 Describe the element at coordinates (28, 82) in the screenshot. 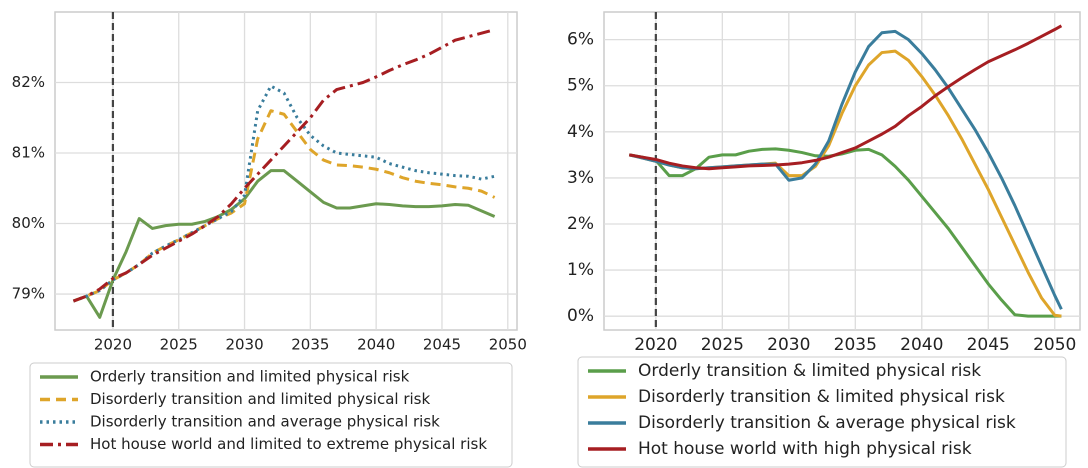

I see `y-tick-label: 82%` at that location.